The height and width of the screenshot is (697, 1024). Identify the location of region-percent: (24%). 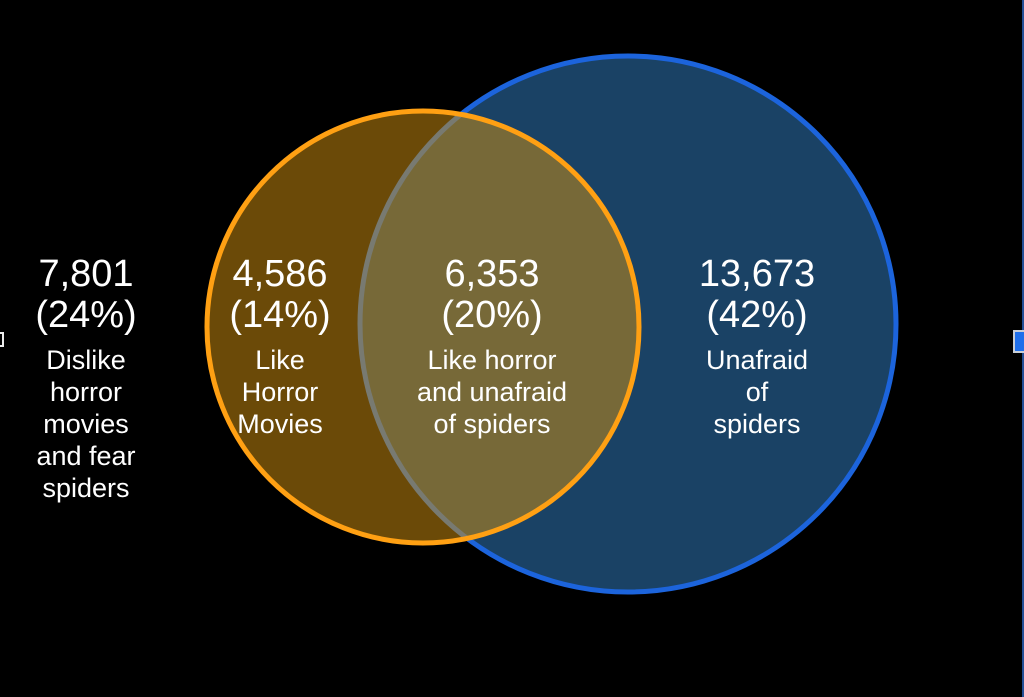
(86, 315).